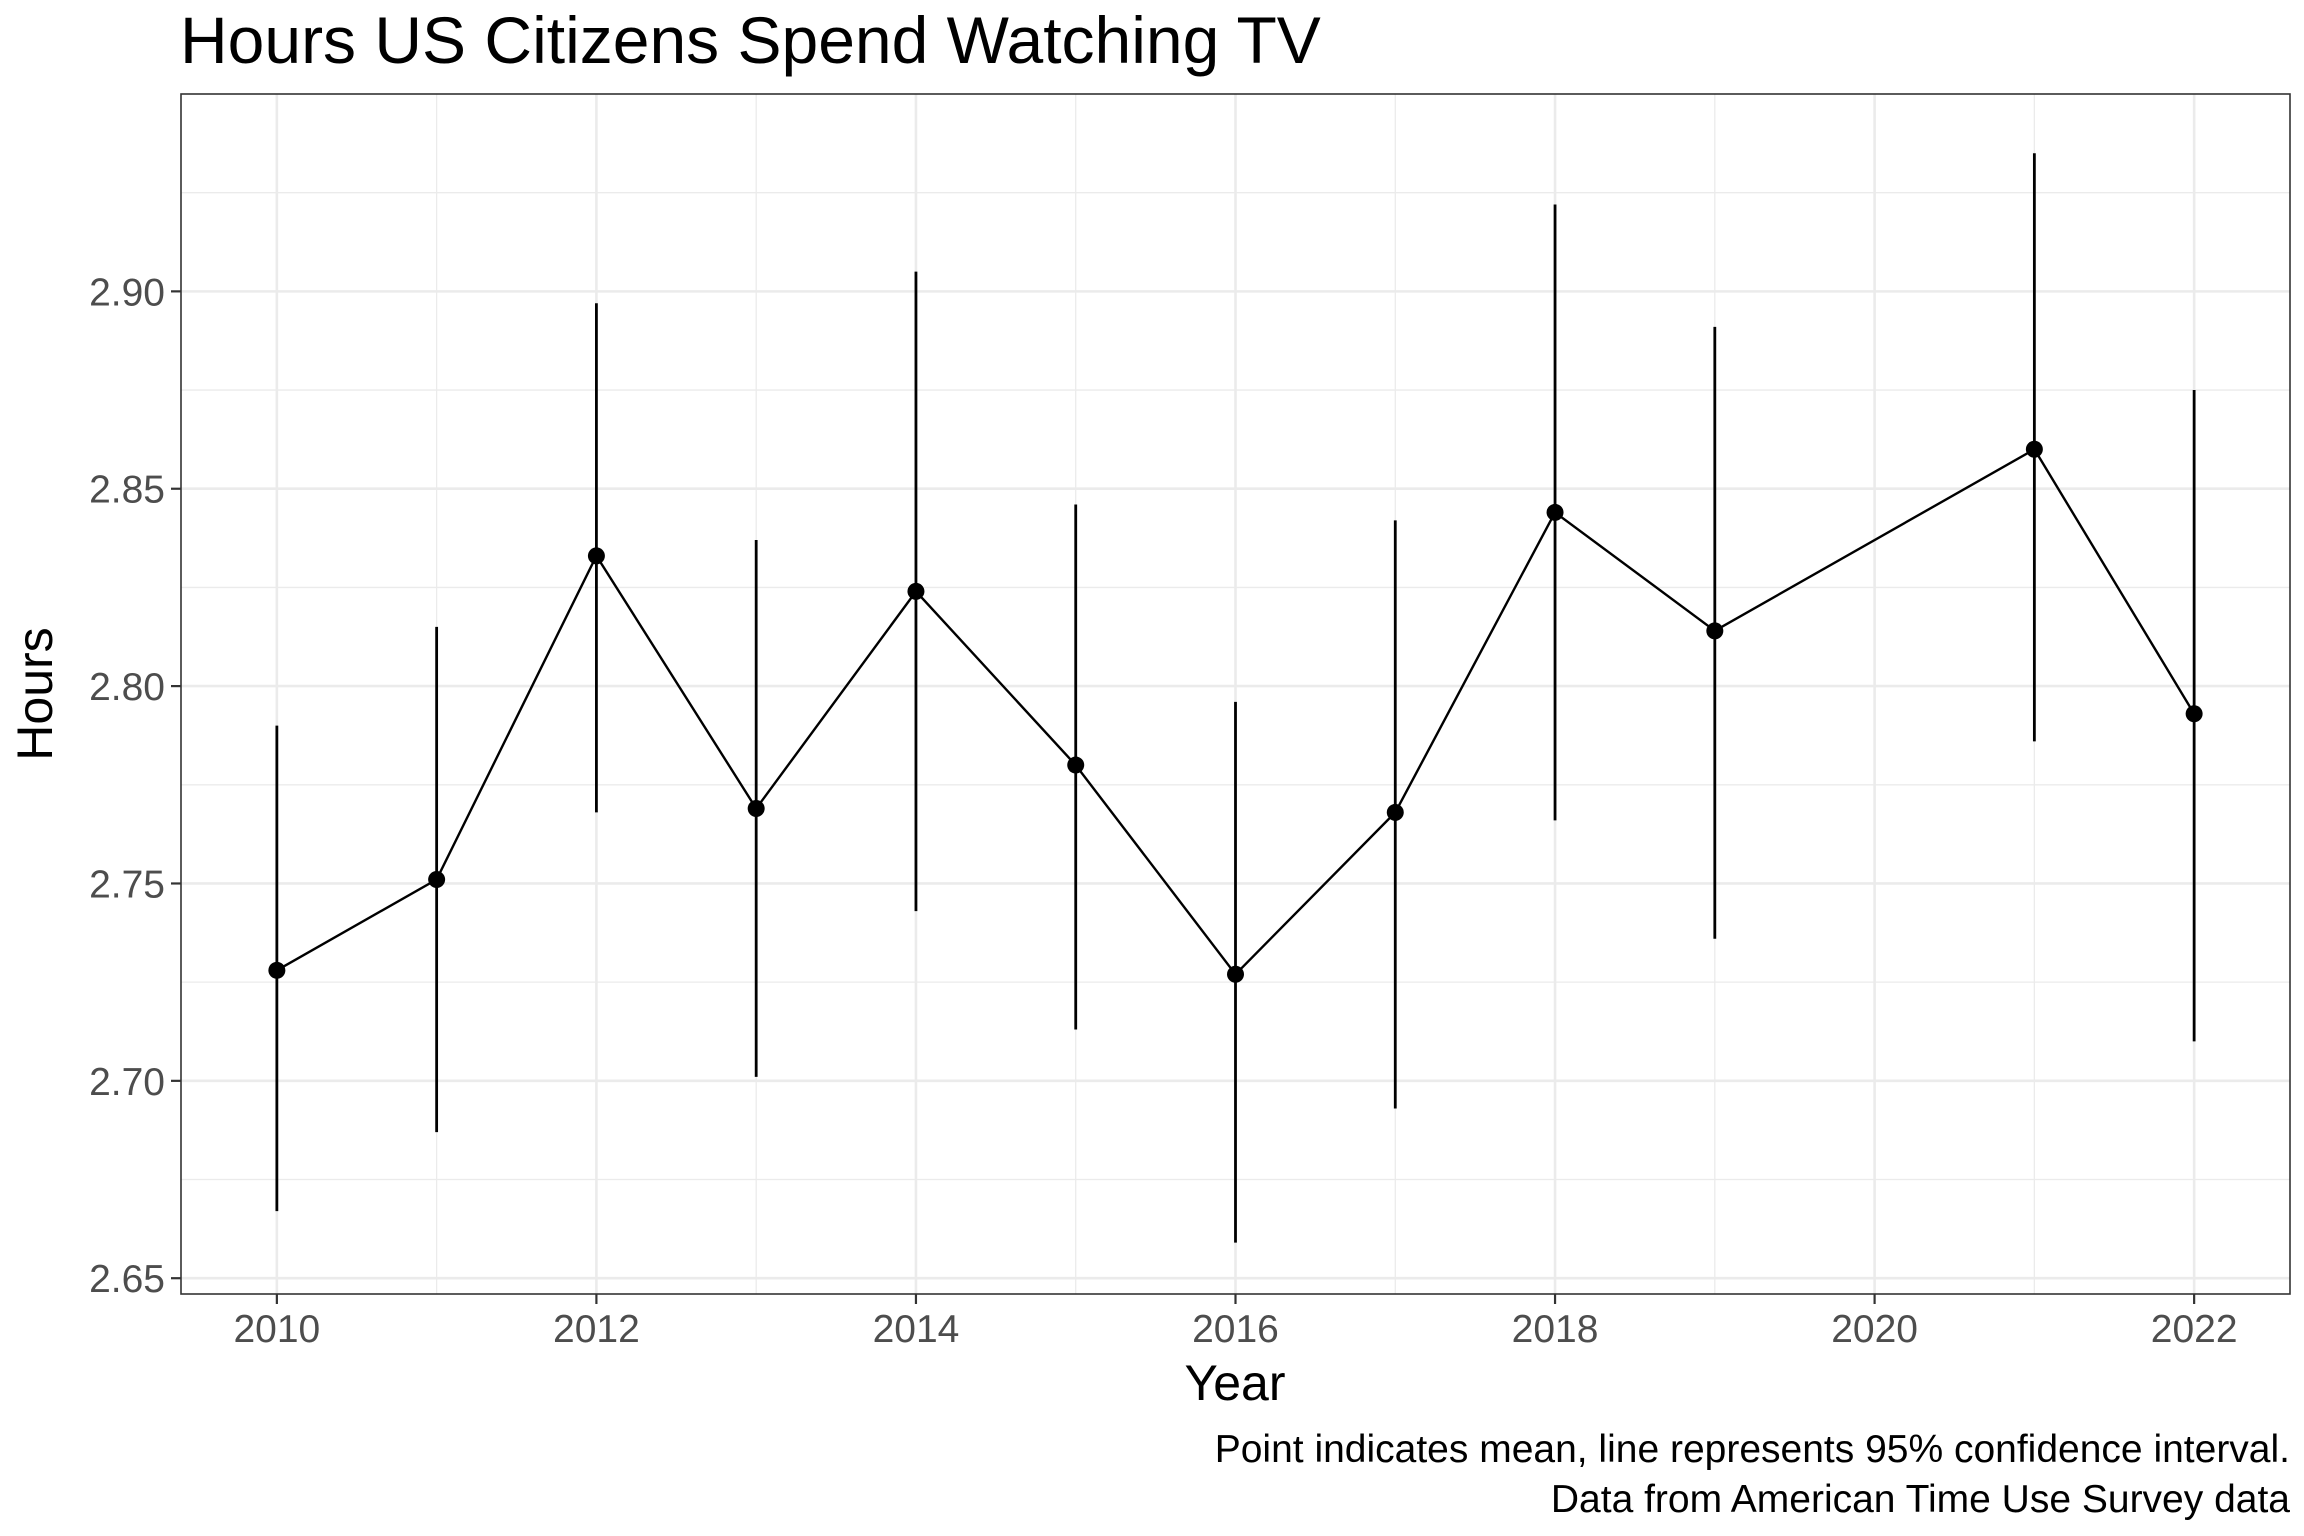 Image resolution: width=2304 pixels, height=1536 pixels. I want to click on caption-line-2: Data from American Time Use Survey data, so click(1920, 1499).